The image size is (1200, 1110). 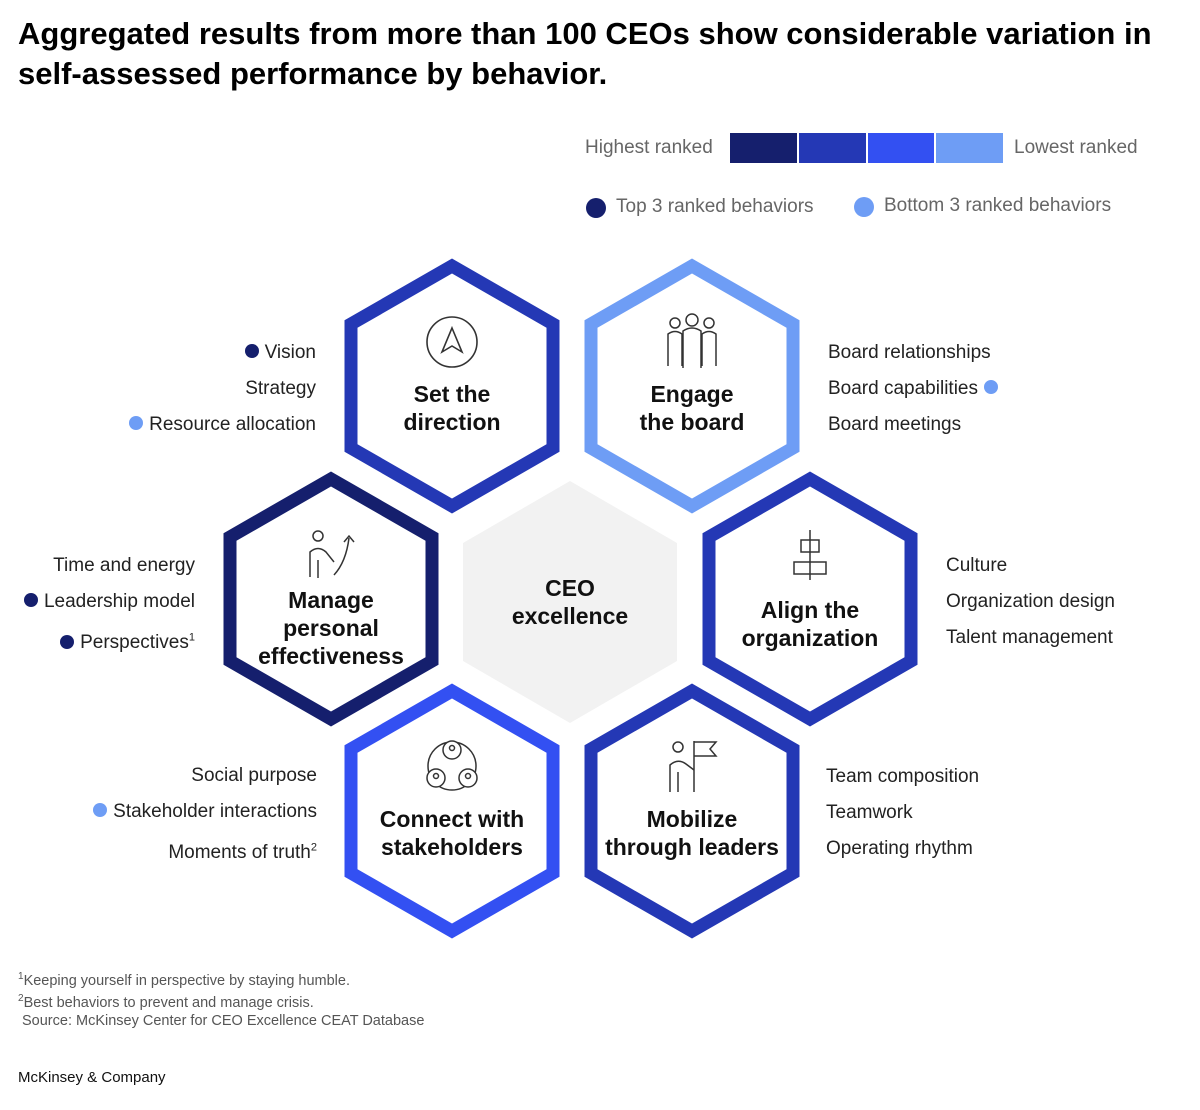 I want to click on stakeholders-item-1: Social purpose, so click(x=202, y=782).